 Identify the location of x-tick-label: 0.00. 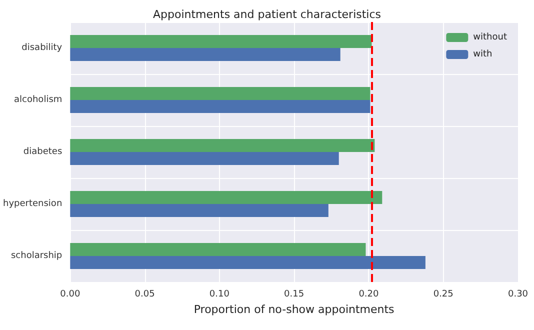
(70, 295).